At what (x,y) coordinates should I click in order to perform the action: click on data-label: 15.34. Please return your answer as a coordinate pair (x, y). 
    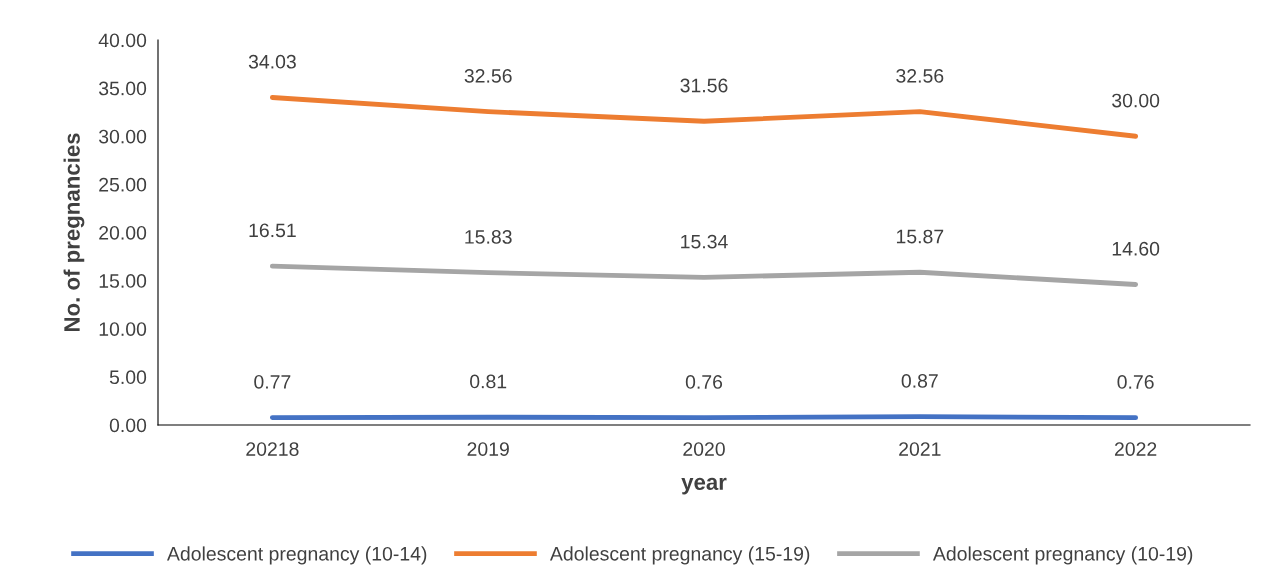
    Looking at the image, I should click on (704, 241).